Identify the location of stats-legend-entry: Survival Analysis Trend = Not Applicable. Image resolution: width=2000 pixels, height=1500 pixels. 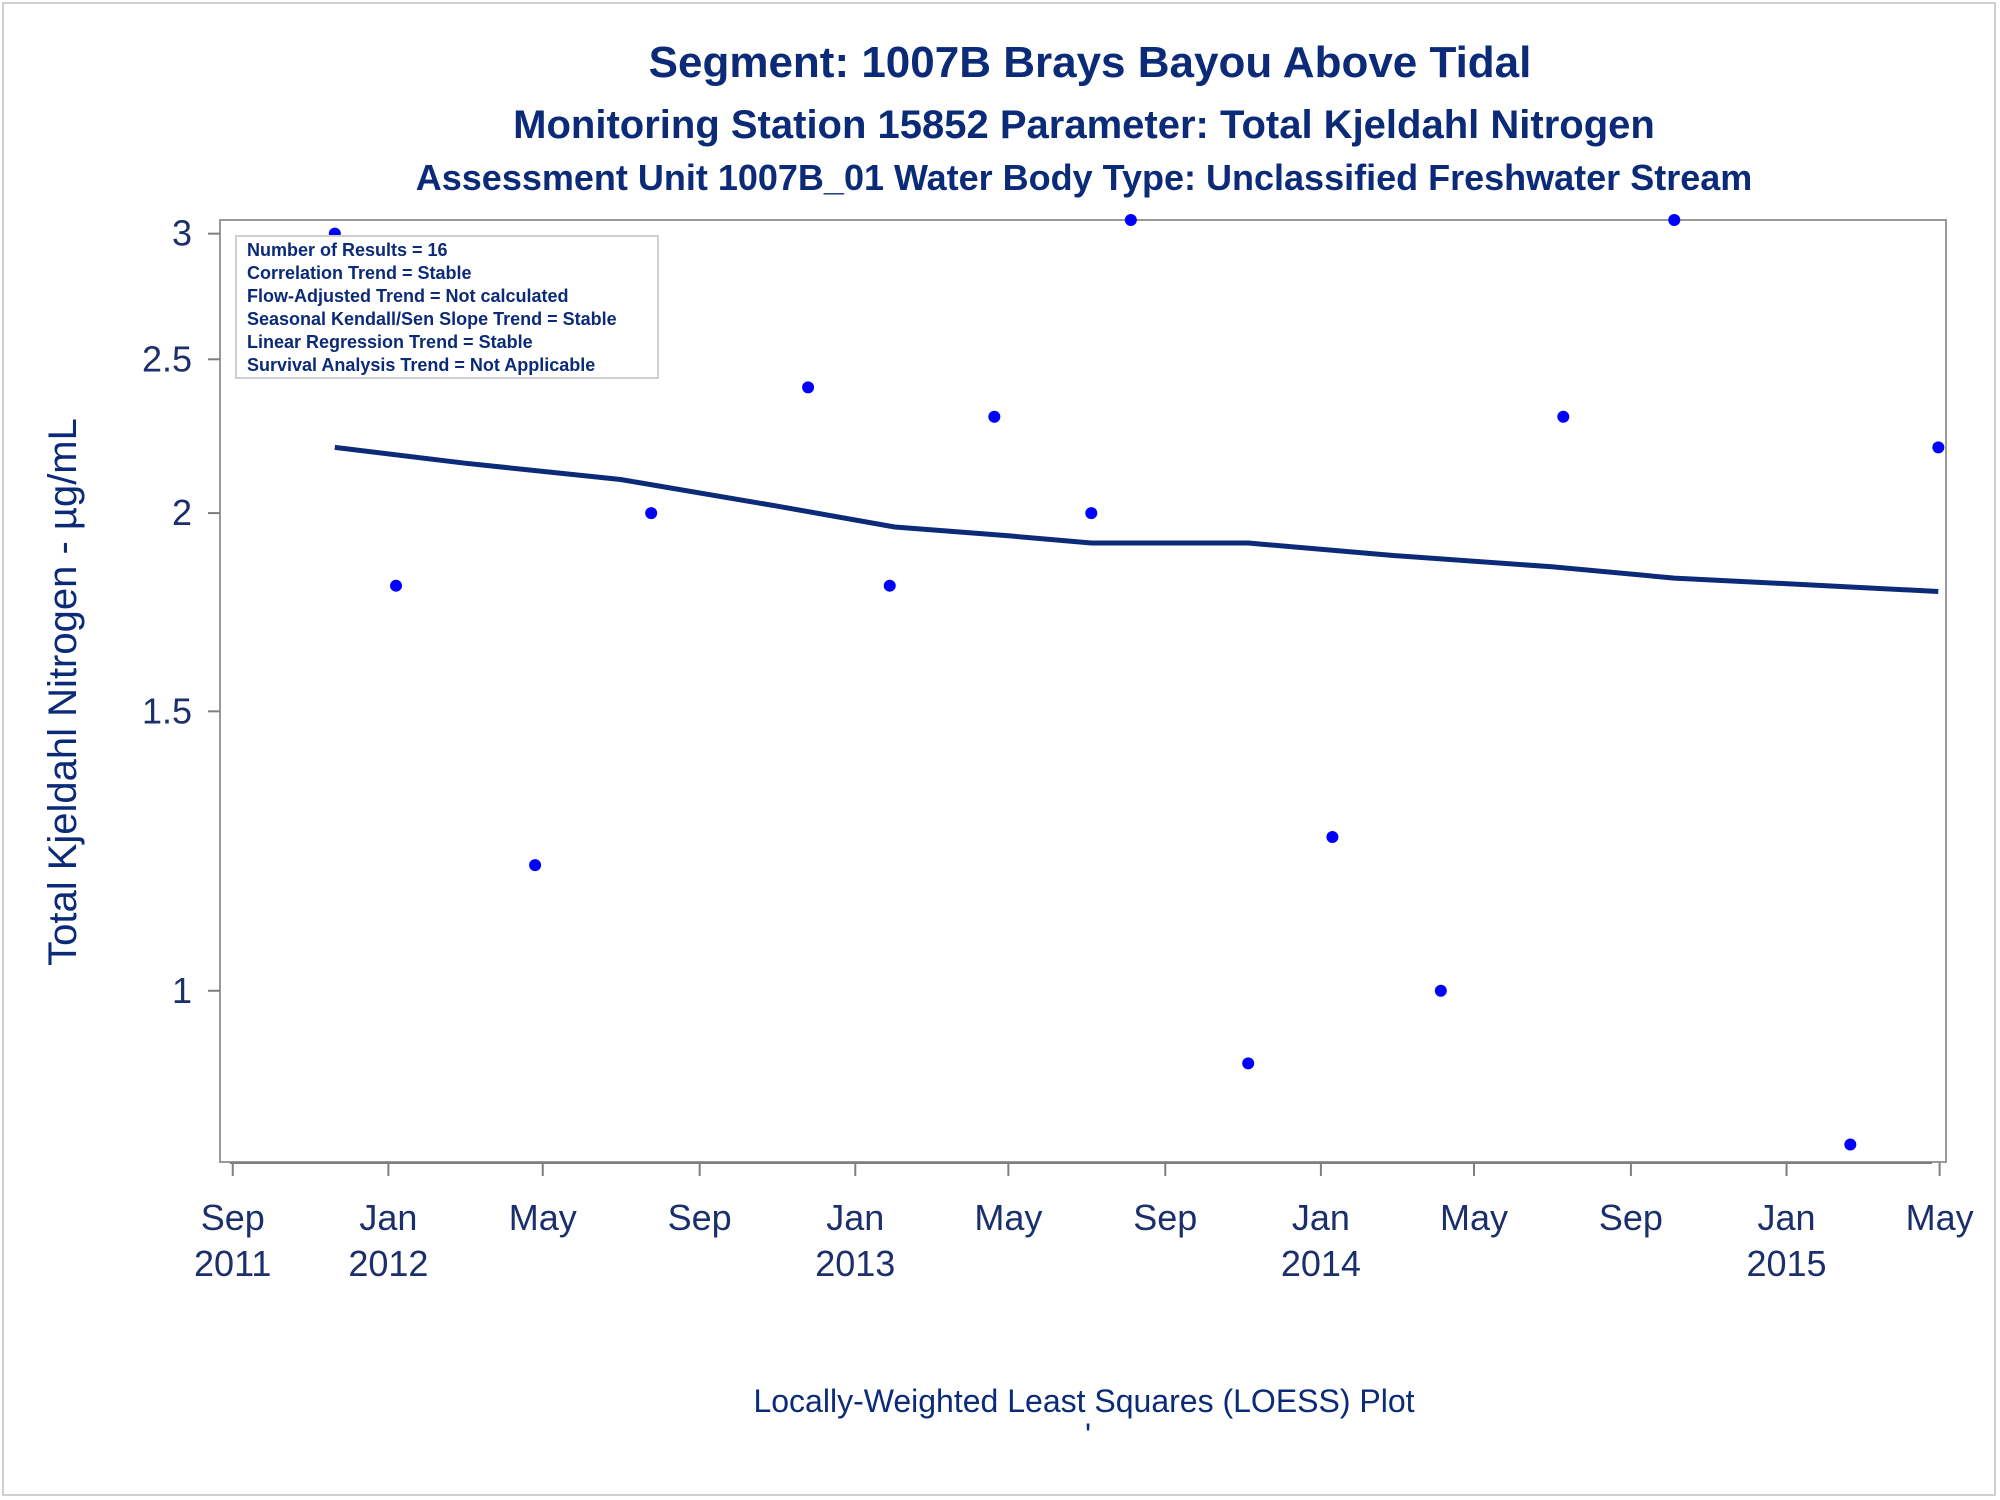
(421, 365).